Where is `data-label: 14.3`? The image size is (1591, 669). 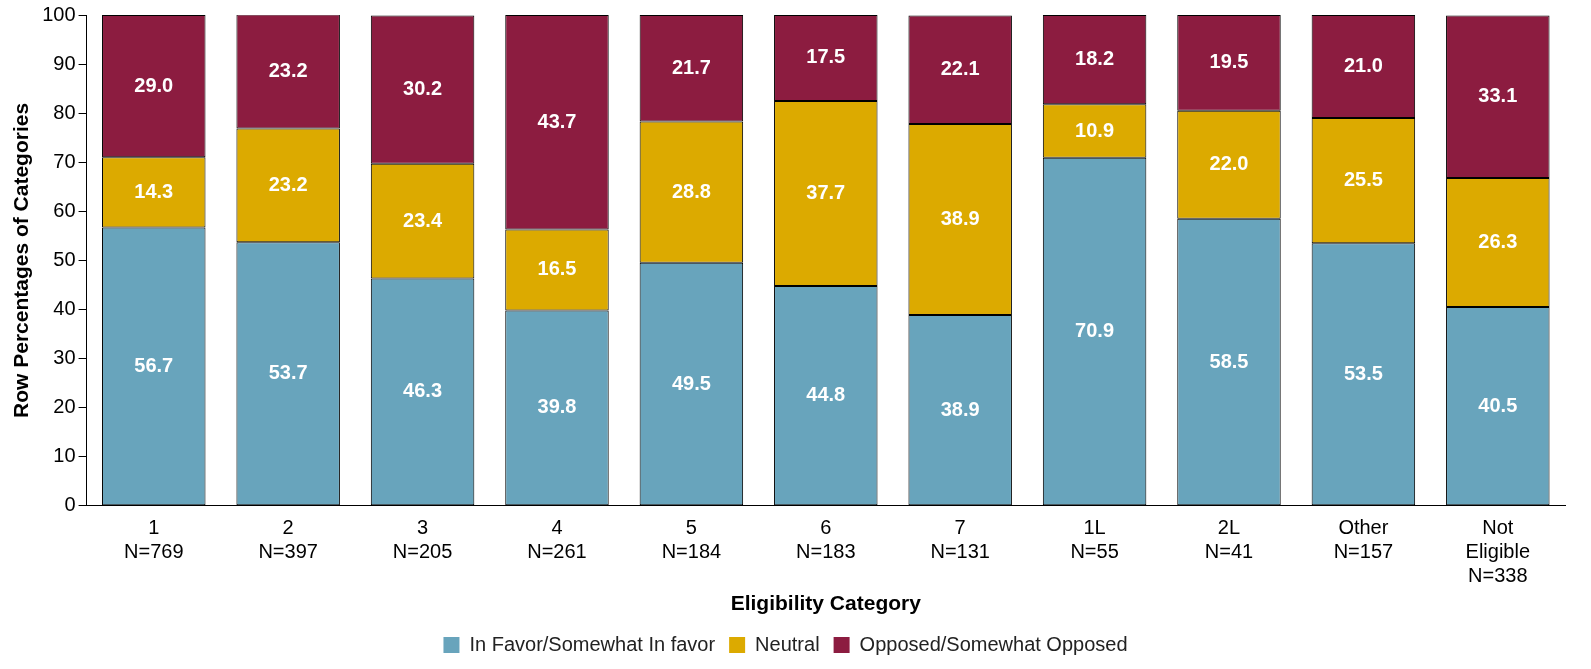
data-label: 14.3 is located at coordinates (154, 190).